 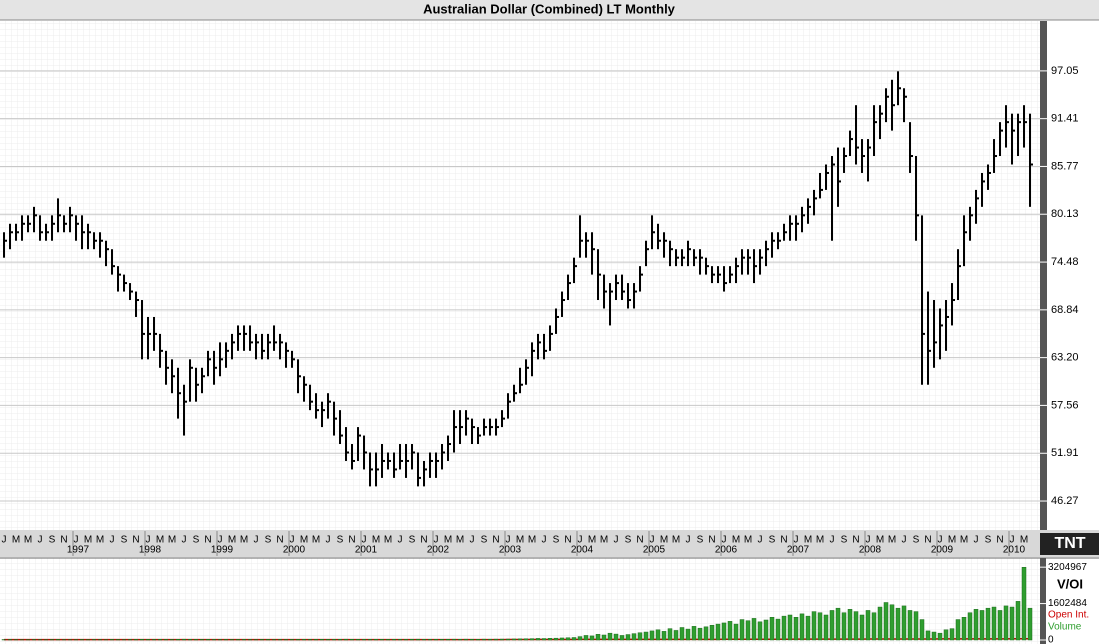 What do you see at coordinates (1065, 453) in the screenshot?
I see `y-tick-label: 51.91` at bounding box center [1065, 453].